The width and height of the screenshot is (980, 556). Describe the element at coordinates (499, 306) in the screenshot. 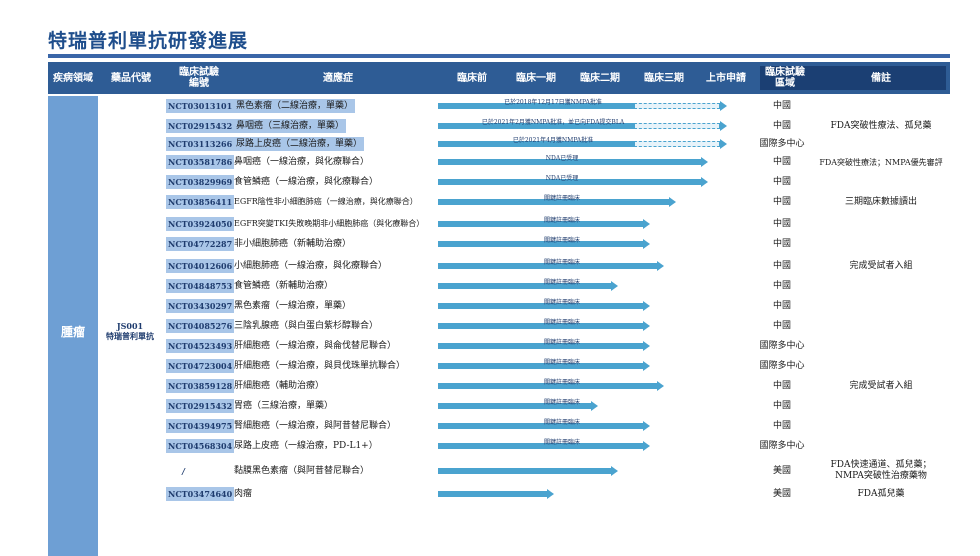

I see `table-row: NCT03430297 黑色素瘤（一線治療，單藥） 關鍵註冊臨床 中國` at that location.